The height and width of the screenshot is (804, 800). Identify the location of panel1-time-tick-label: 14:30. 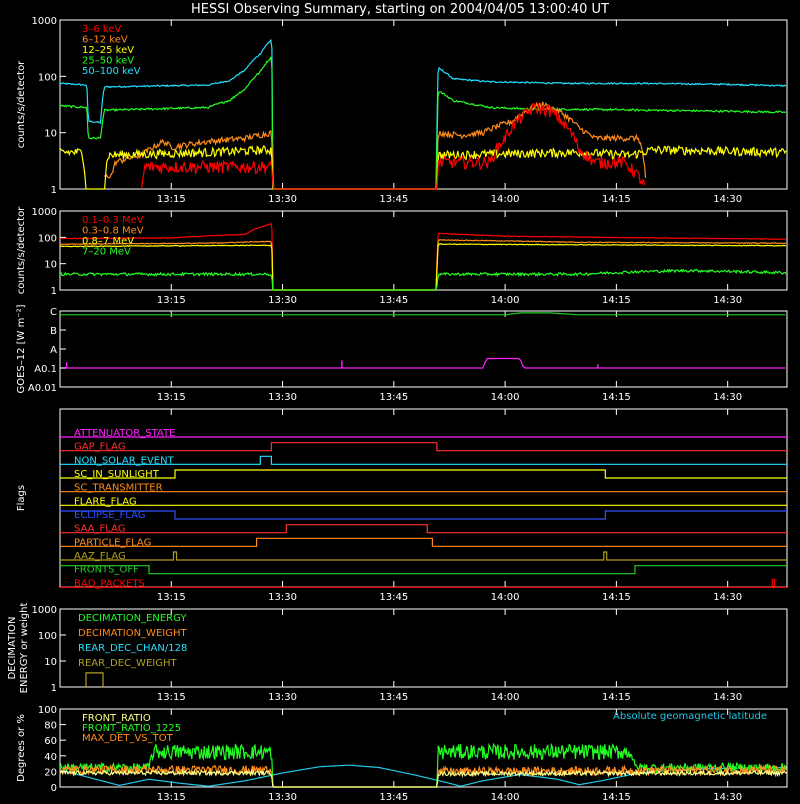
(727, 199).